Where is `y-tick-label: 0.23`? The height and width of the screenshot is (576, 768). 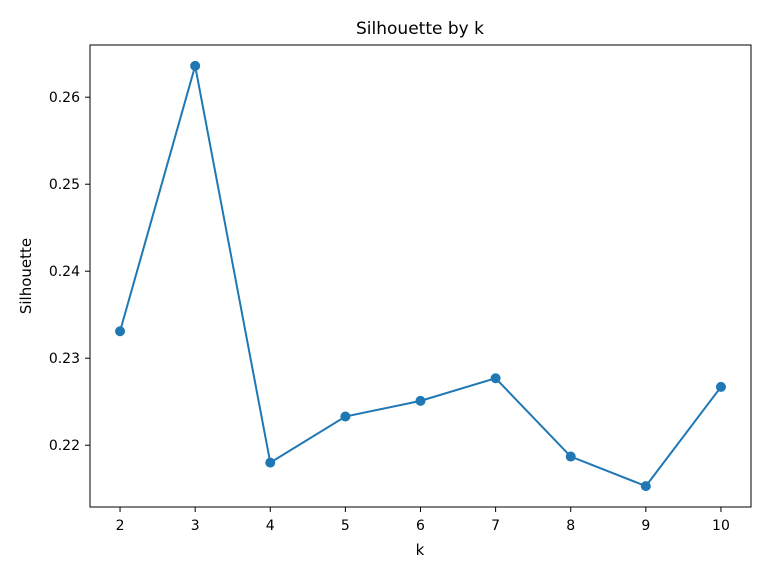 y-tick-label: 0.23 is located at coordinates (64, 359).